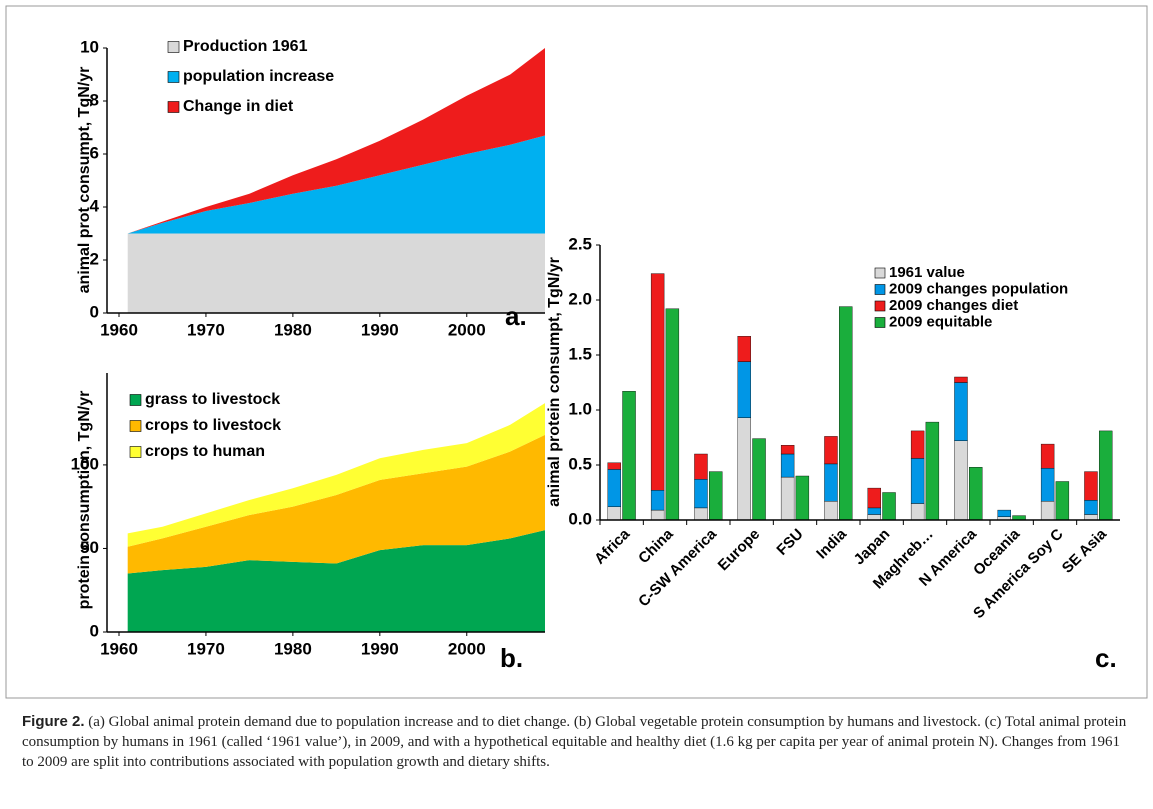  Describe the element at coordinates (978, 288) in the screenshot. I see `legend-label: 2009 changes population` at that location.